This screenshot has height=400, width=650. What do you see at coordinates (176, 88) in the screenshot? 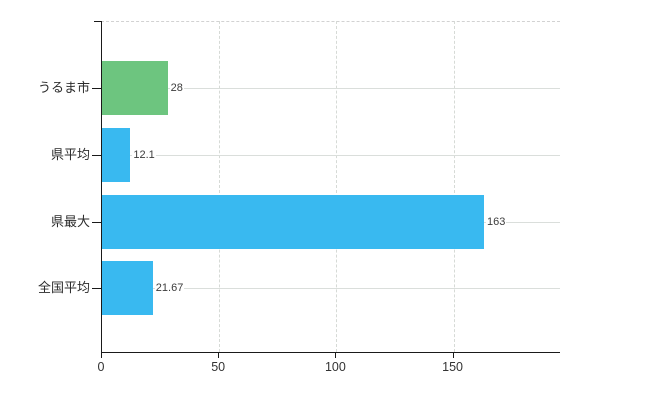
I see `bar-value-label-0: 28` at bounding box center [176, 88].